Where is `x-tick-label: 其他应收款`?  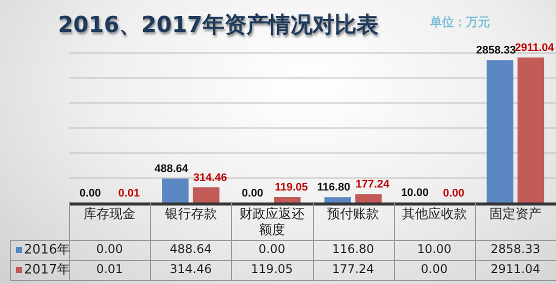 x-tick-label: 其他应收款 is located at coordinates (434, 214).